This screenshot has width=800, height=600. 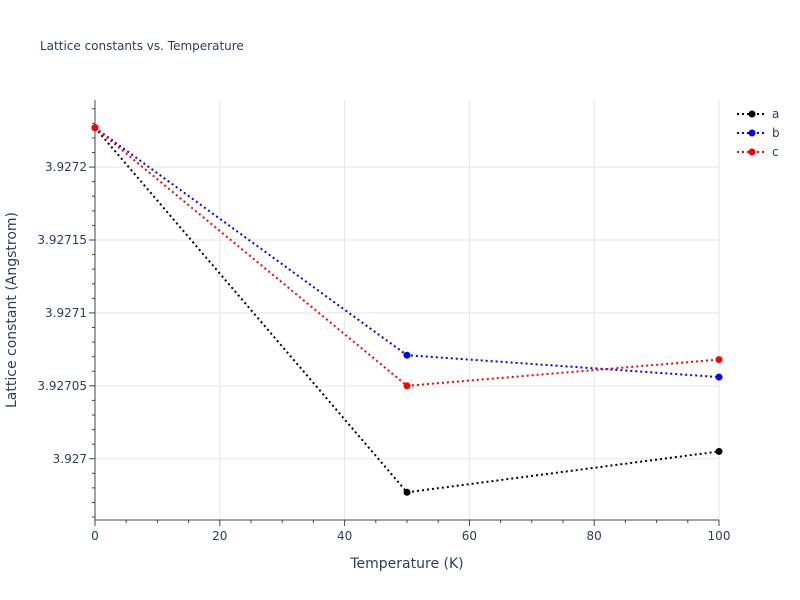 What do you see at coordinates (594, 536) in the screenshot?
I see `x-tick-label: 80` at bounding box center [594, 536].